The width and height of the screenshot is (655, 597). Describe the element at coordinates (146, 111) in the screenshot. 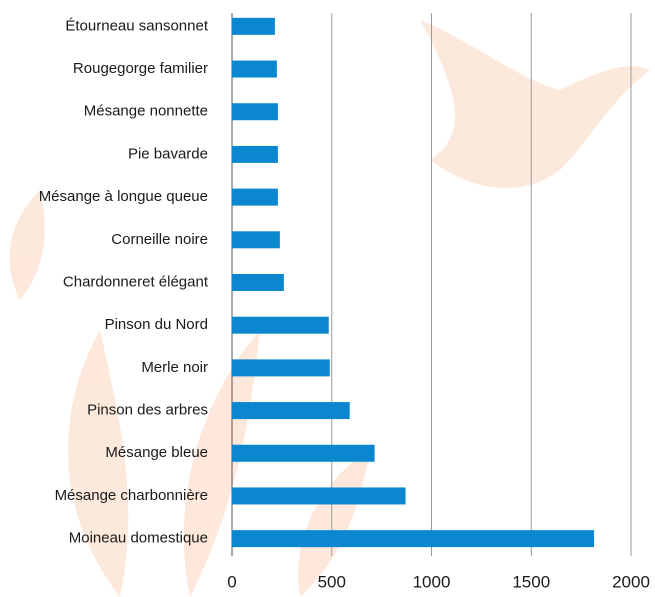

I see `y-tick-label: Mésange nonnette` at that location.